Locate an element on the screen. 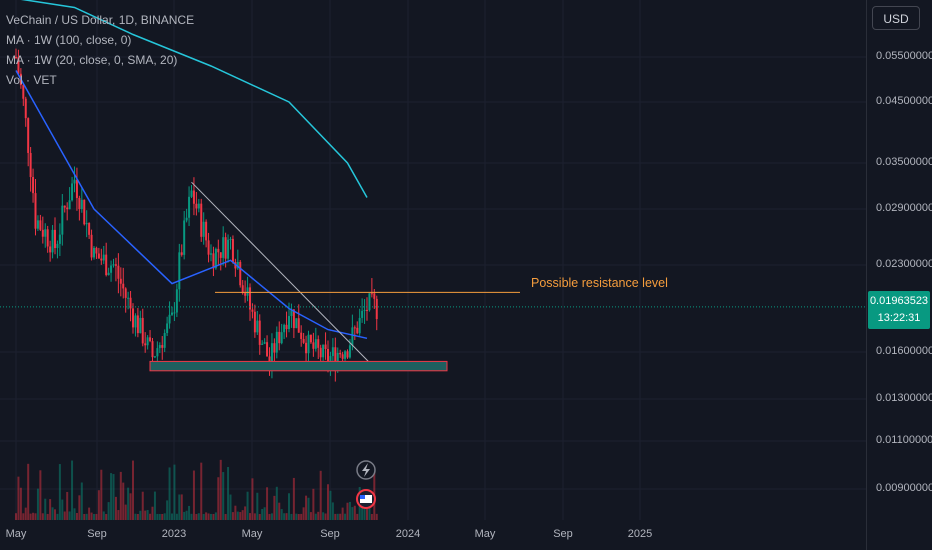  volume-legend: Vol · VET is located at coordinates (31, 80).